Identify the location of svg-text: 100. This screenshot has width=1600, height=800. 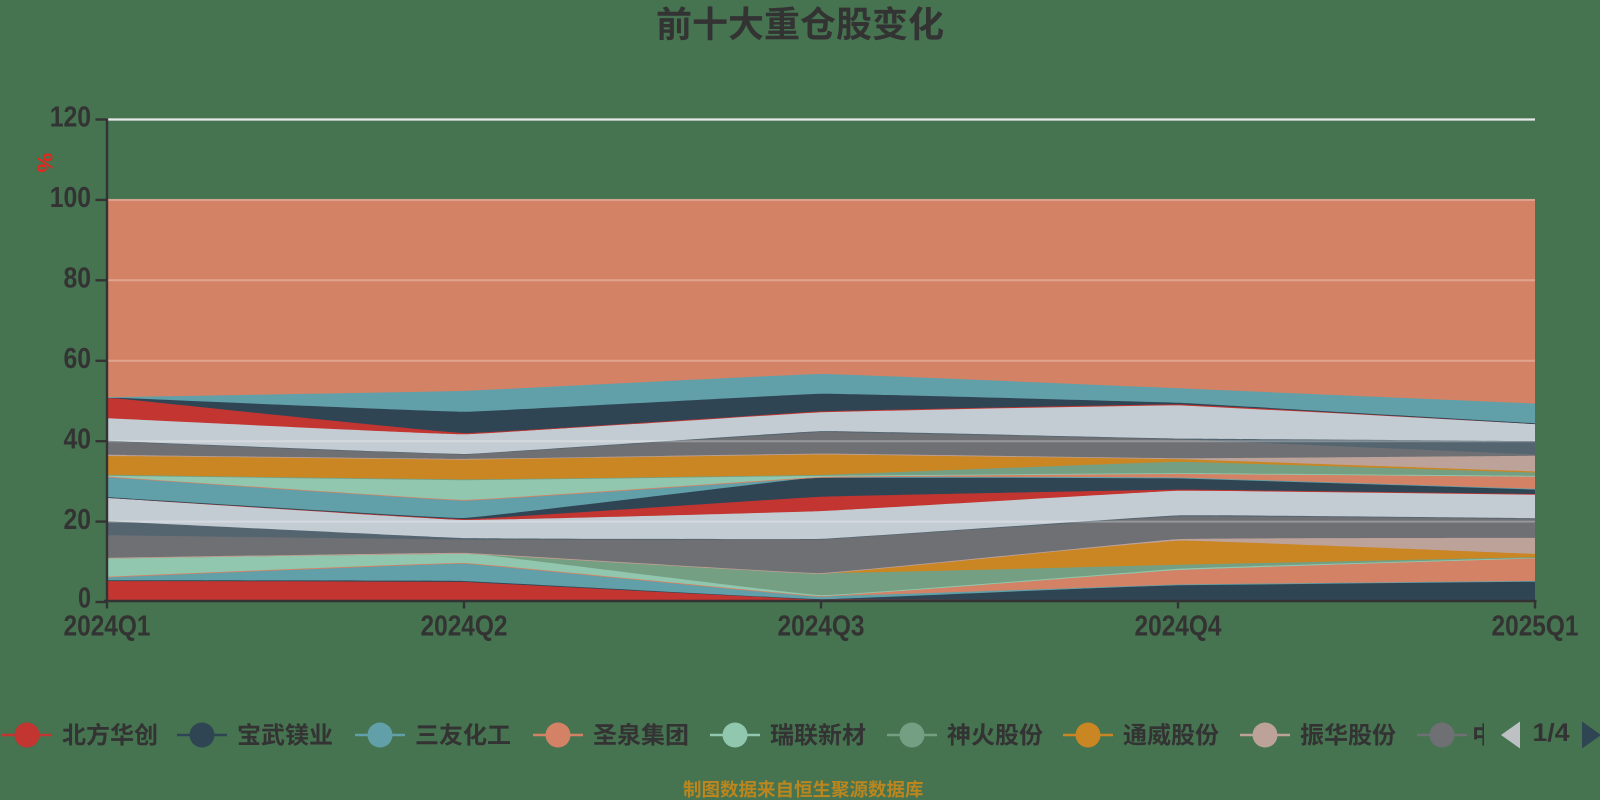
(70, 198).